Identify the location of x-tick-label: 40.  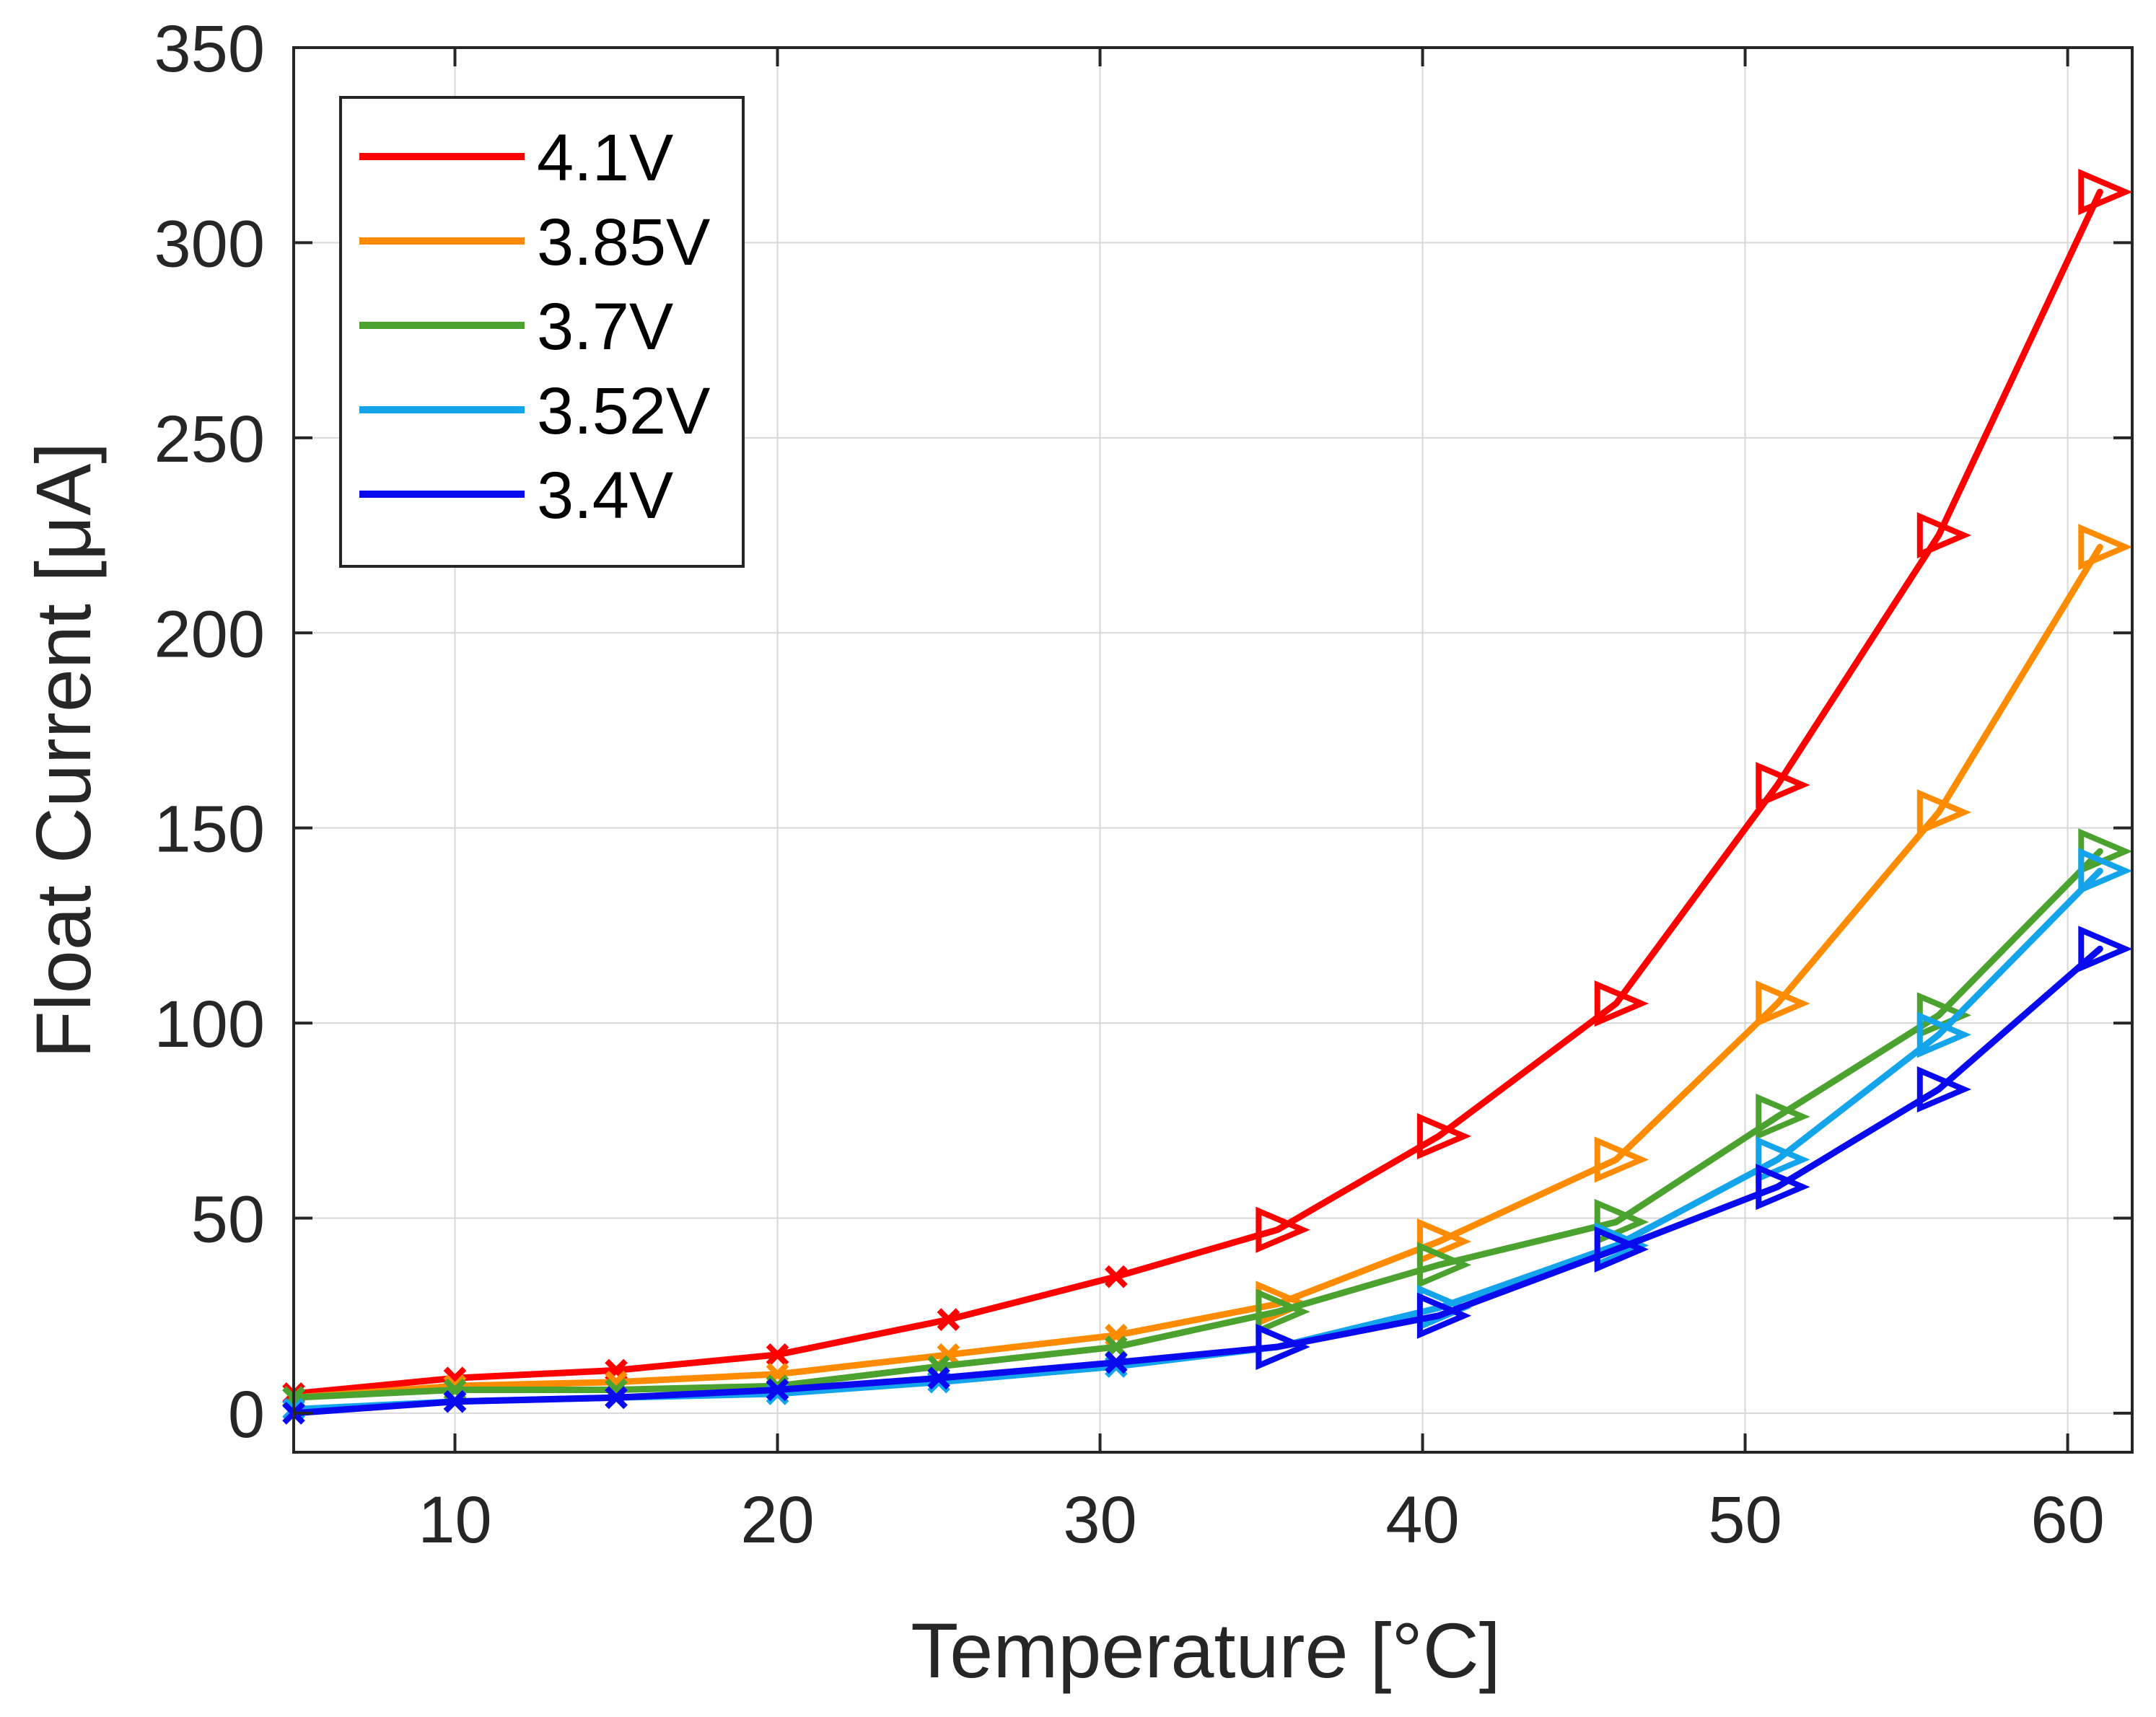
(1422, 1520).